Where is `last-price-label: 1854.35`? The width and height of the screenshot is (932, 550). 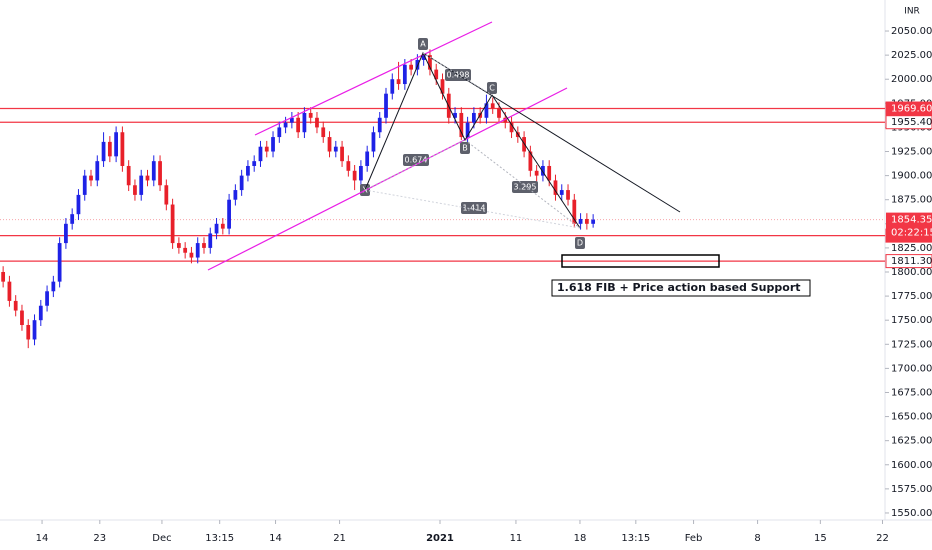
last-price-label: 1854.35 is located at coordinates (911, 220).